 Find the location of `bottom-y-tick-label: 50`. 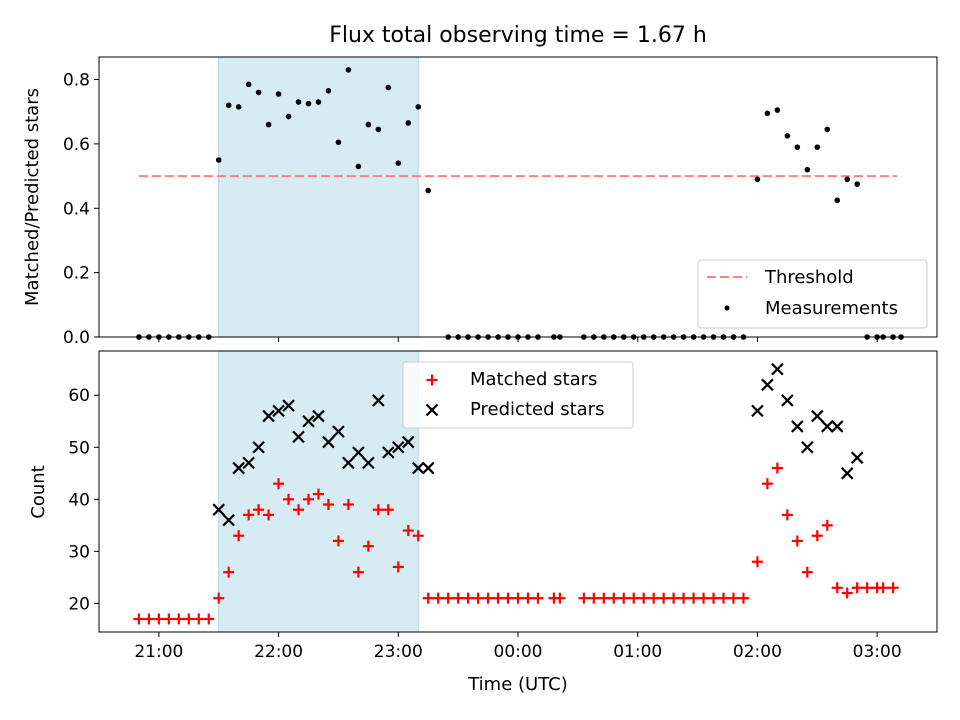

bottom-y-tick-label: 50 is located at coordinates (79, 448).